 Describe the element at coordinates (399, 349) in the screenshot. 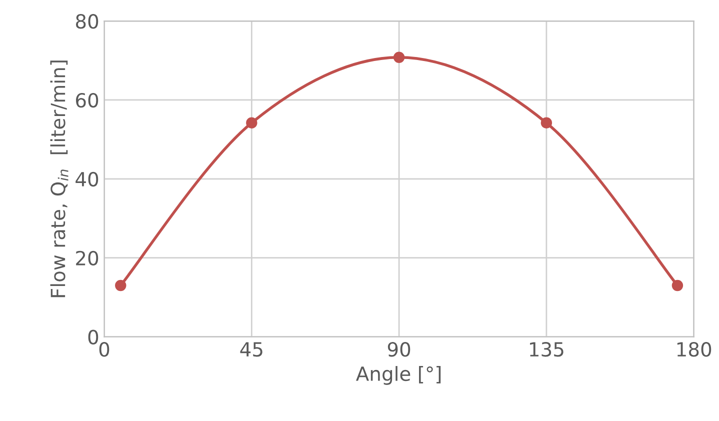

I see `x-tick-label: 90` at that location.